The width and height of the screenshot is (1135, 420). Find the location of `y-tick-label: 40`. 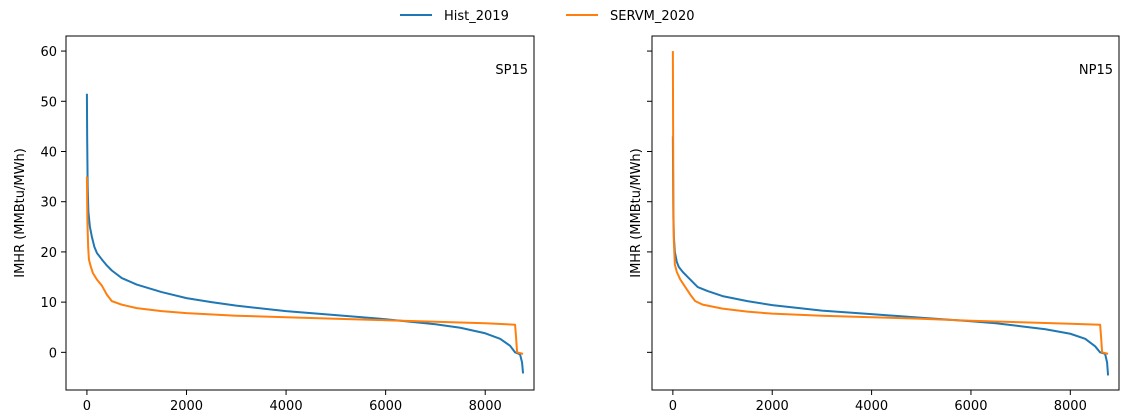

y-tick-label: 40 is located at coordinates (48, 152).